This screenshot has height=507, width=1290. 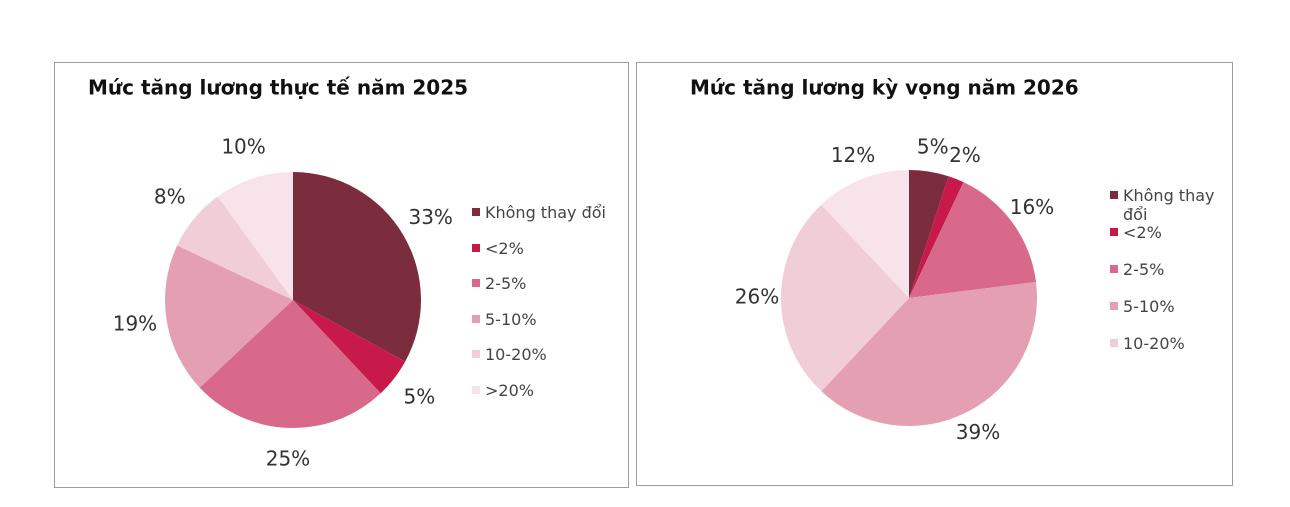 I want to click on legend-label: >20%, so click(x=509, y=390).